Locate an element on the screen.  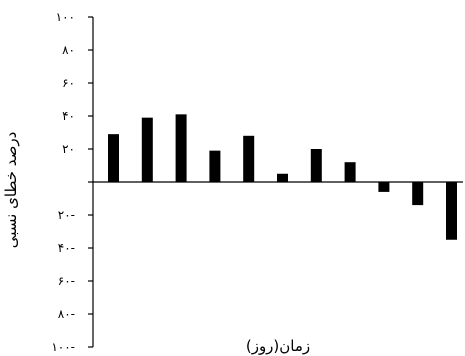
y-axis: ۱۰۰ ۸۰ ۶۰ ۴۰ ۲۰ ۲۰- ۴۰- ۶۰- ۸۰- ۱۰۰- is located at coordinates (72, 182).